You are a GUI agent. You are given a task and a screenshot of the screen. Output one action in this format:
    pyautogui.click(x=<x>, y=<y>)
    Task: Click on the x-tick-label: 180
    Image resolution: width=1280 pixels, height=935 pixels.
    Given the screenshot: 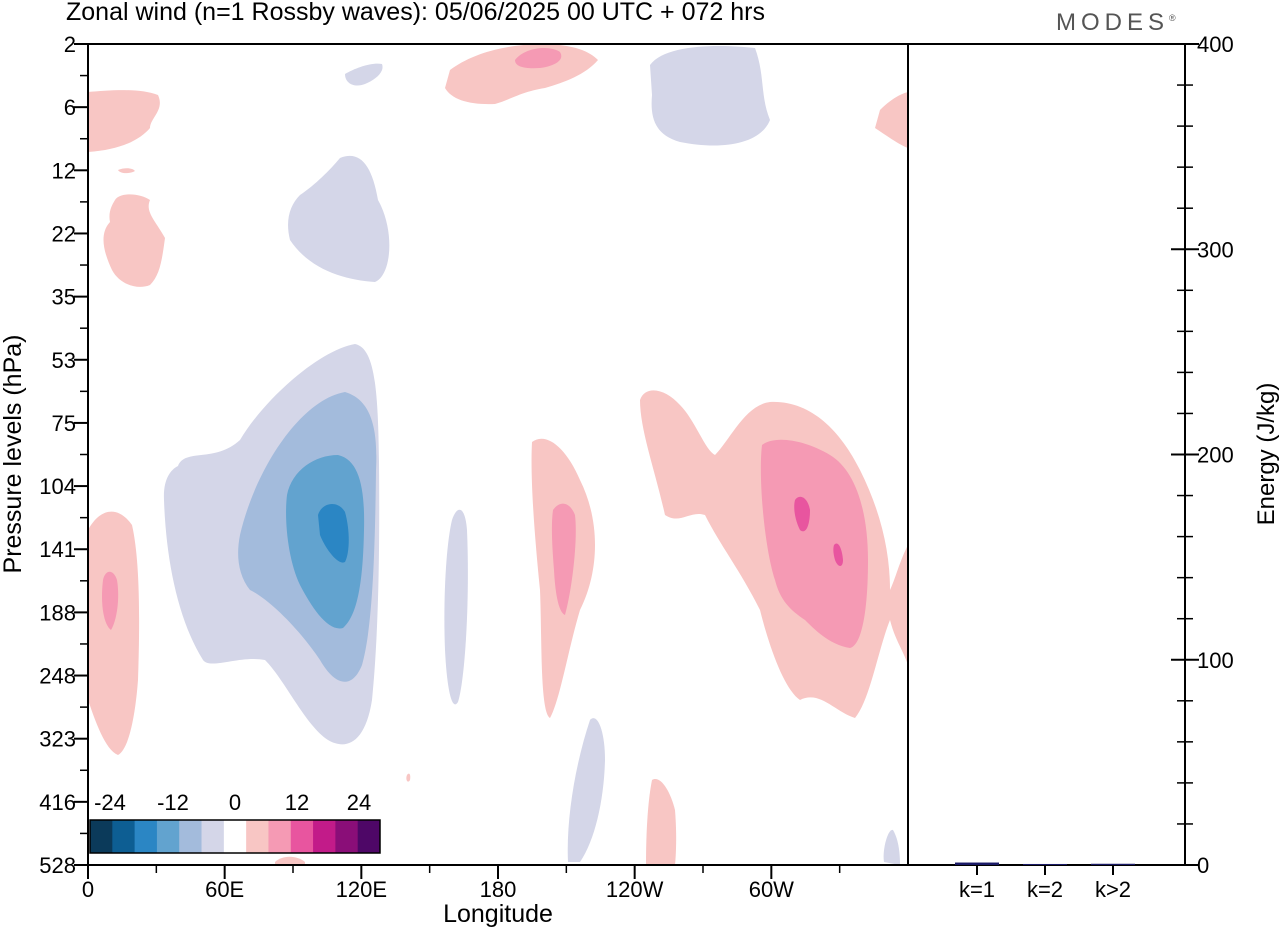 What is the action you would take?
    pyautogui.click(x=498, y=889)
    